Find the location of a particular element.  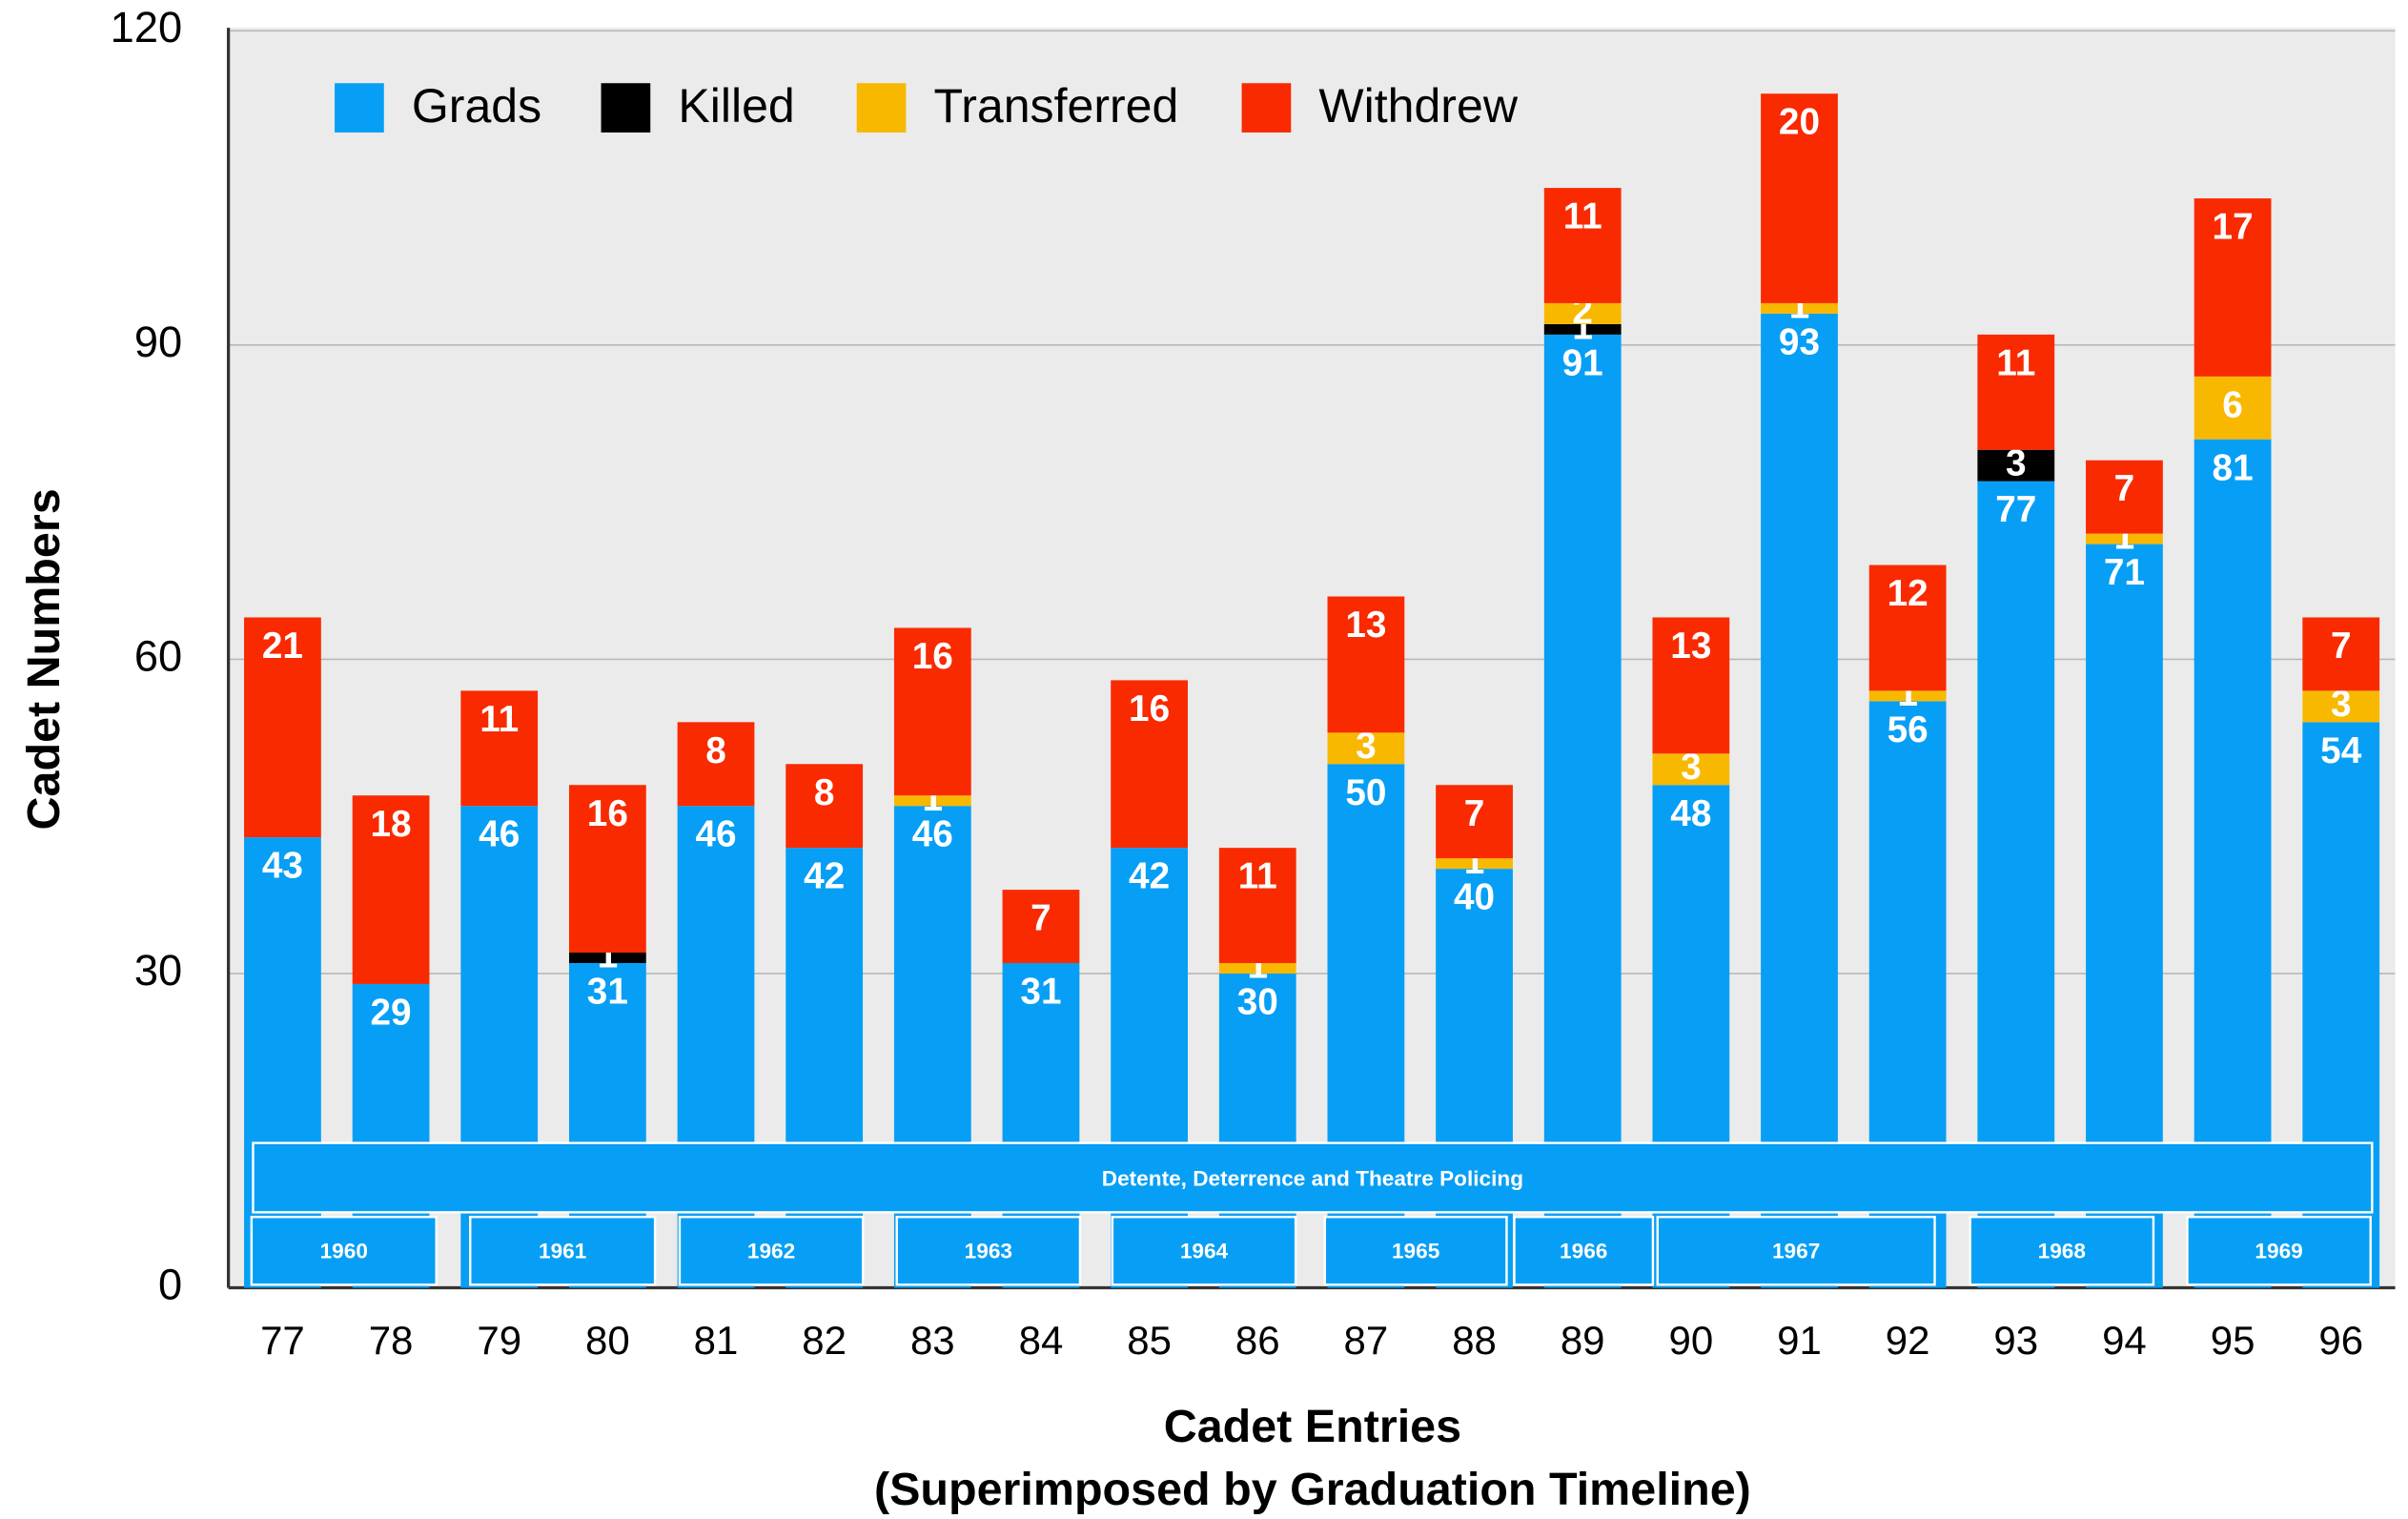

data-label: 40 is located at coordinates (1474, 897).